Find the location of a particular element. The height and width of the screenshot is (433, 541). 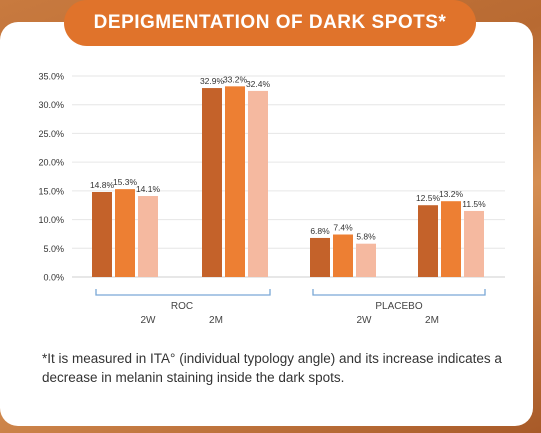

data-label: 6.8% is located at coordinates (320, 231).